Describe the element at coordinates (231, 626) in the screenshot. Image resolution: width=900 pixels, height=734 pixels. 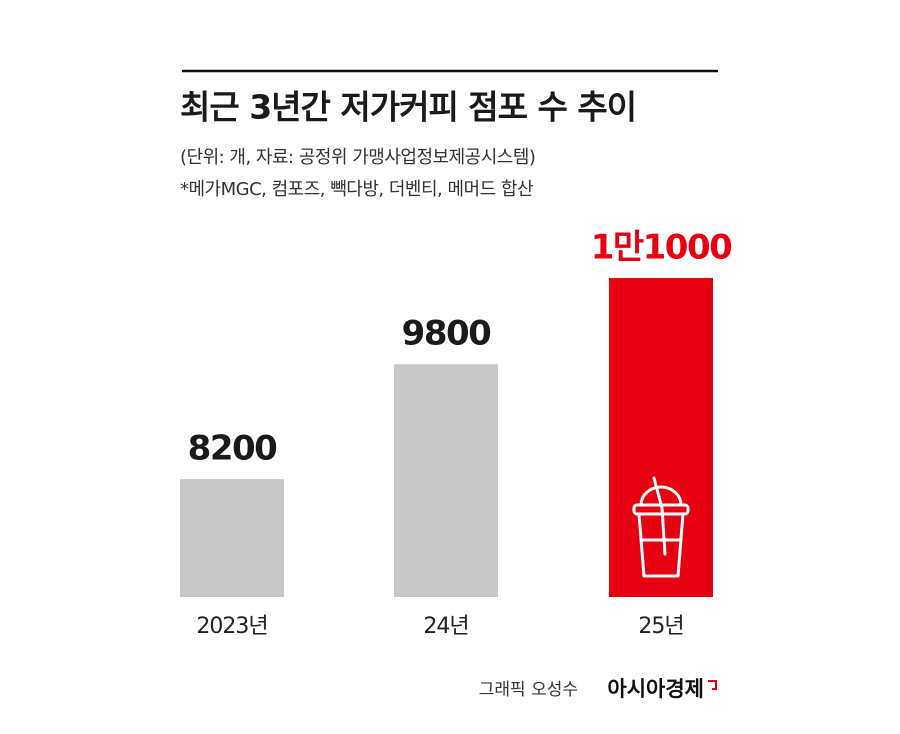
I see `x-tick-label: 2023년` at that location.